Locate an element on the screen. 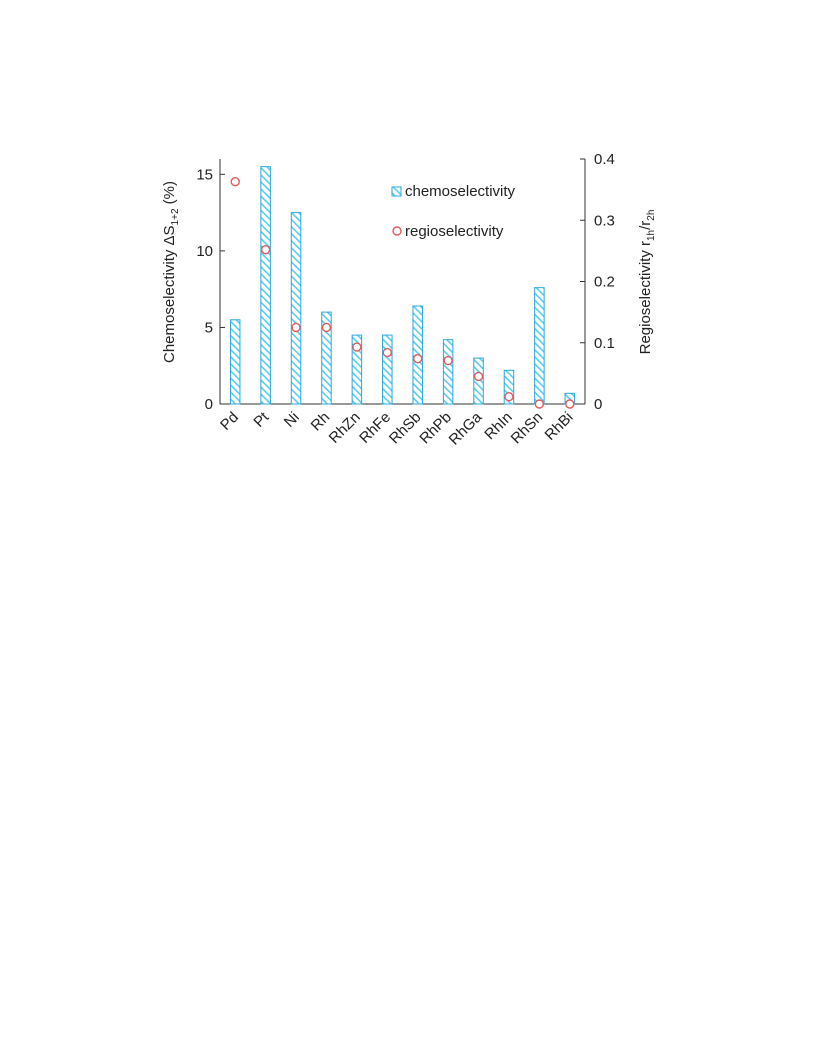 This screenshot has height=1056, width=816. point-rhga is located at coordinates (478, 376).